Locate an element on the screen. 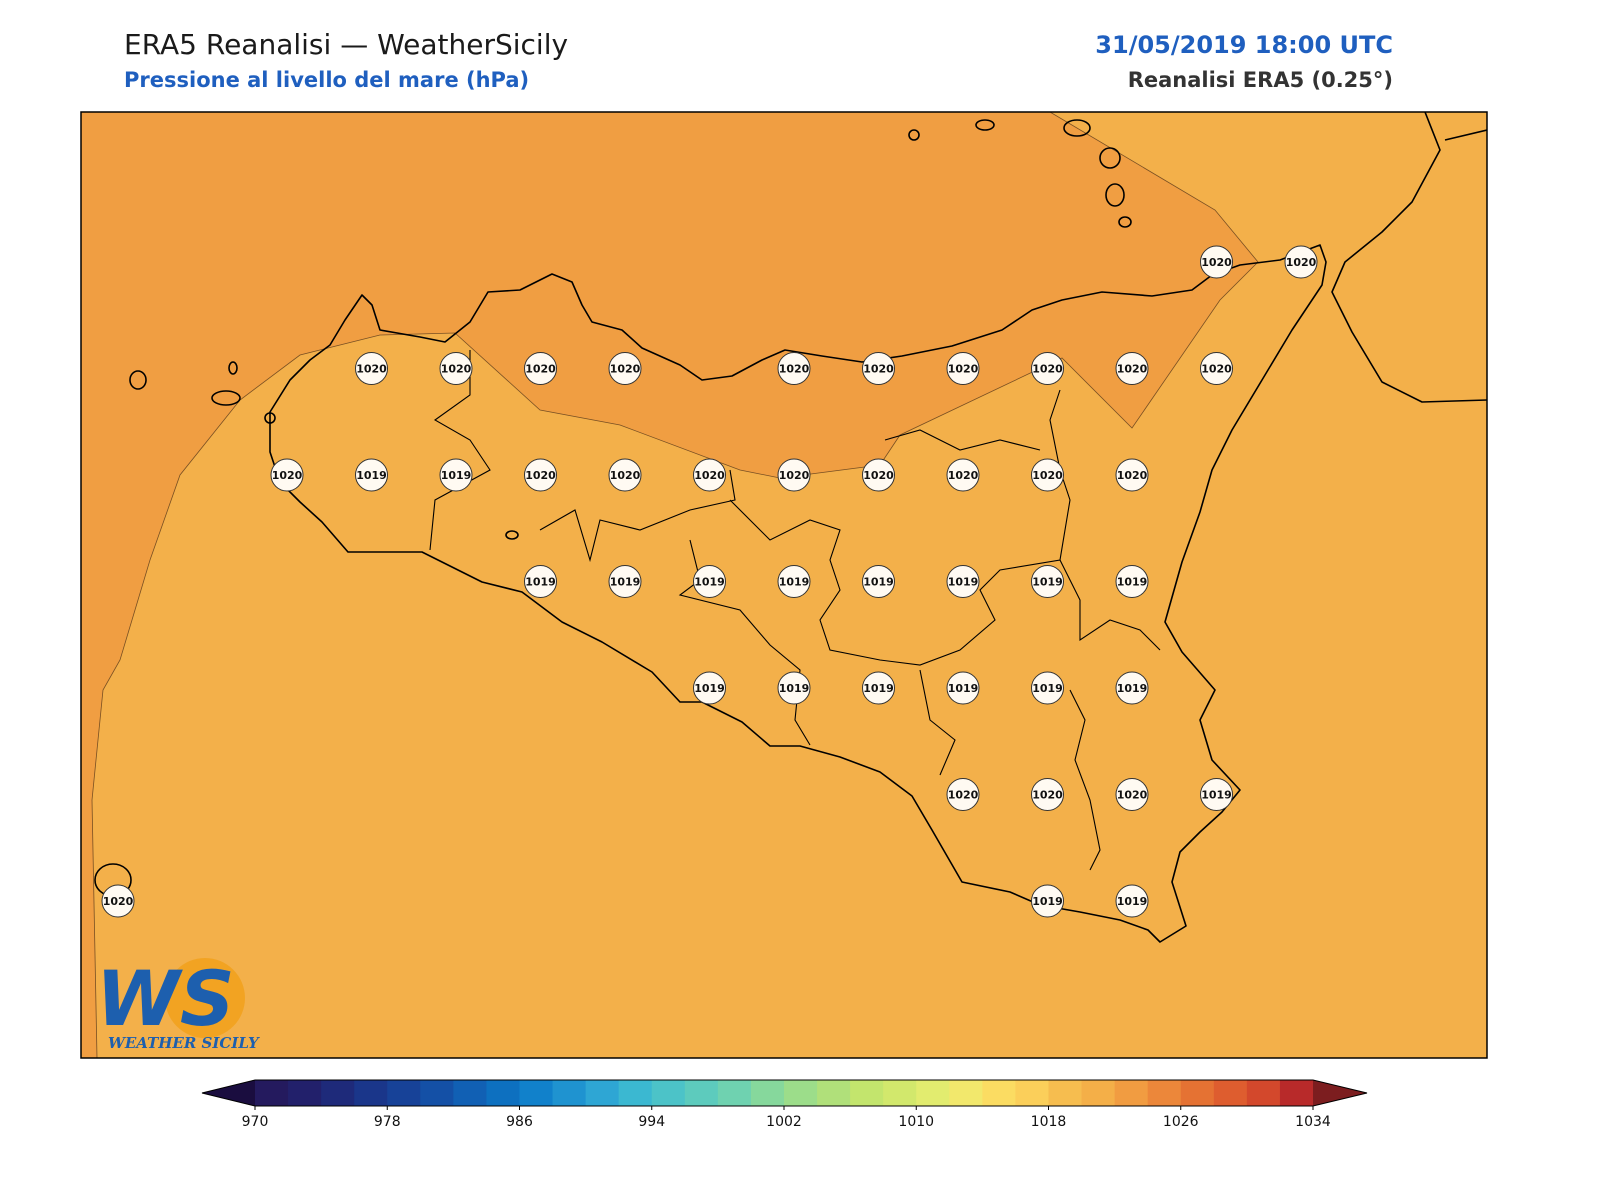  colorbar-over is located at coordinates (1340, 1093).